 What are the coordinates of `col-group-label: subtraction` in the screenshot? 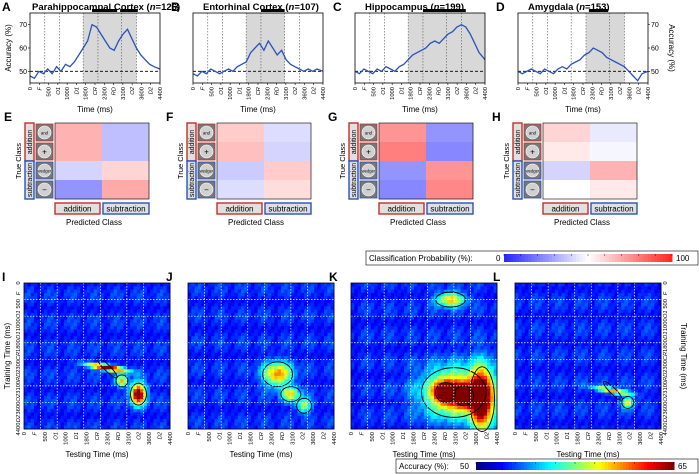 It's located at (287, 209).